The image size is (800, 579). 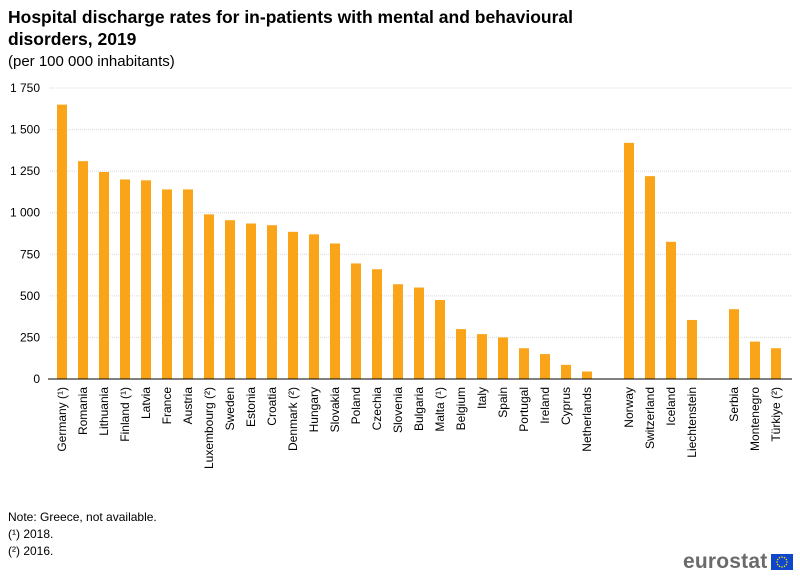 I want to click on x-tick-label: Finland (¹), so click(x=125, y=414).